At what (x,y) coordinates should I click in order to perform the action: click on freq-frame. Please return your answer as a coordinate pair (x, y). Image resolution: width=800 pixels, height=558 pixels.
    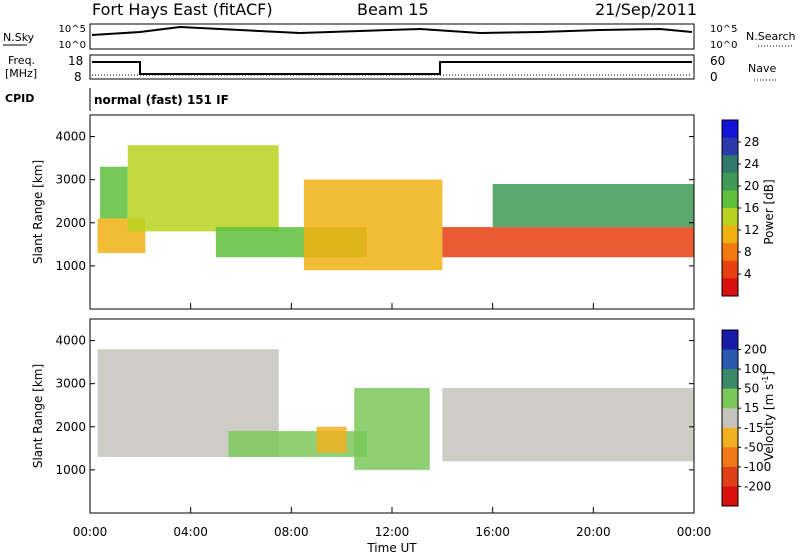
    Looking at the image, I should click on (392, 67).